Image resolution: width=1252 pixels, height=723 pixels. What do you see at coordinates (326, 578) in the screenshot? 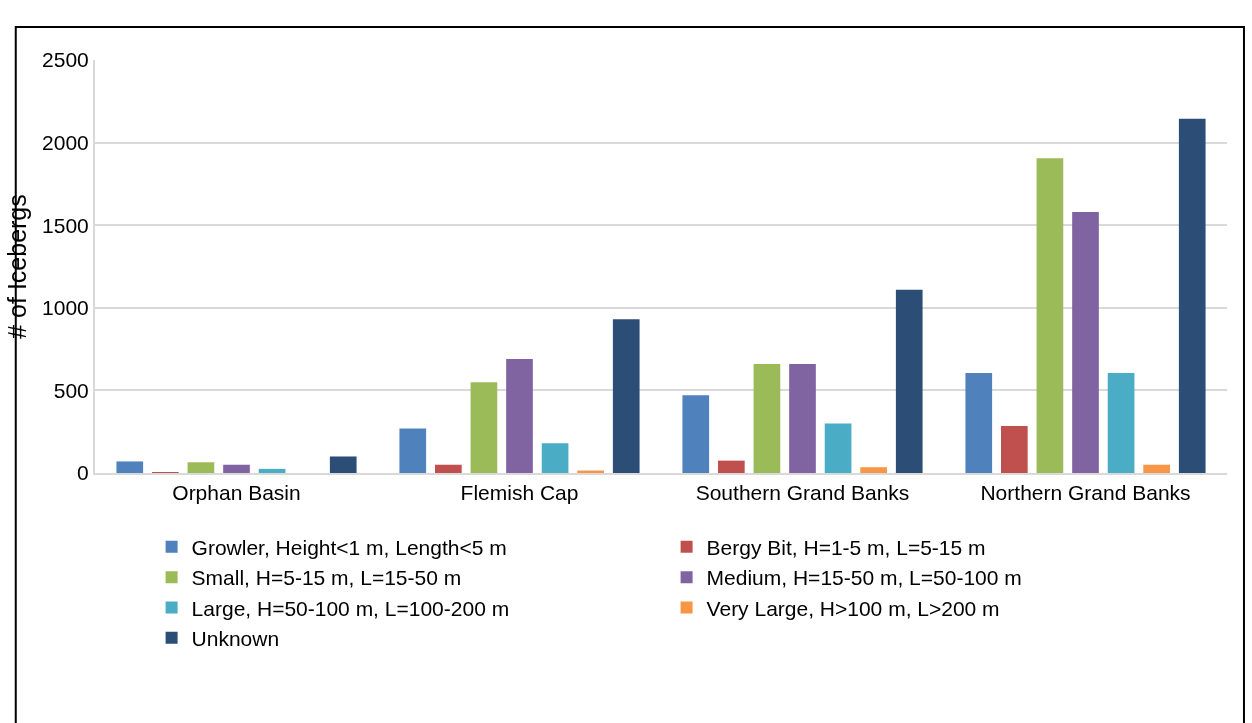
I see `legend-label: Small, H=5-15 m, L=15-50 m` at bounding box center [326, 578].